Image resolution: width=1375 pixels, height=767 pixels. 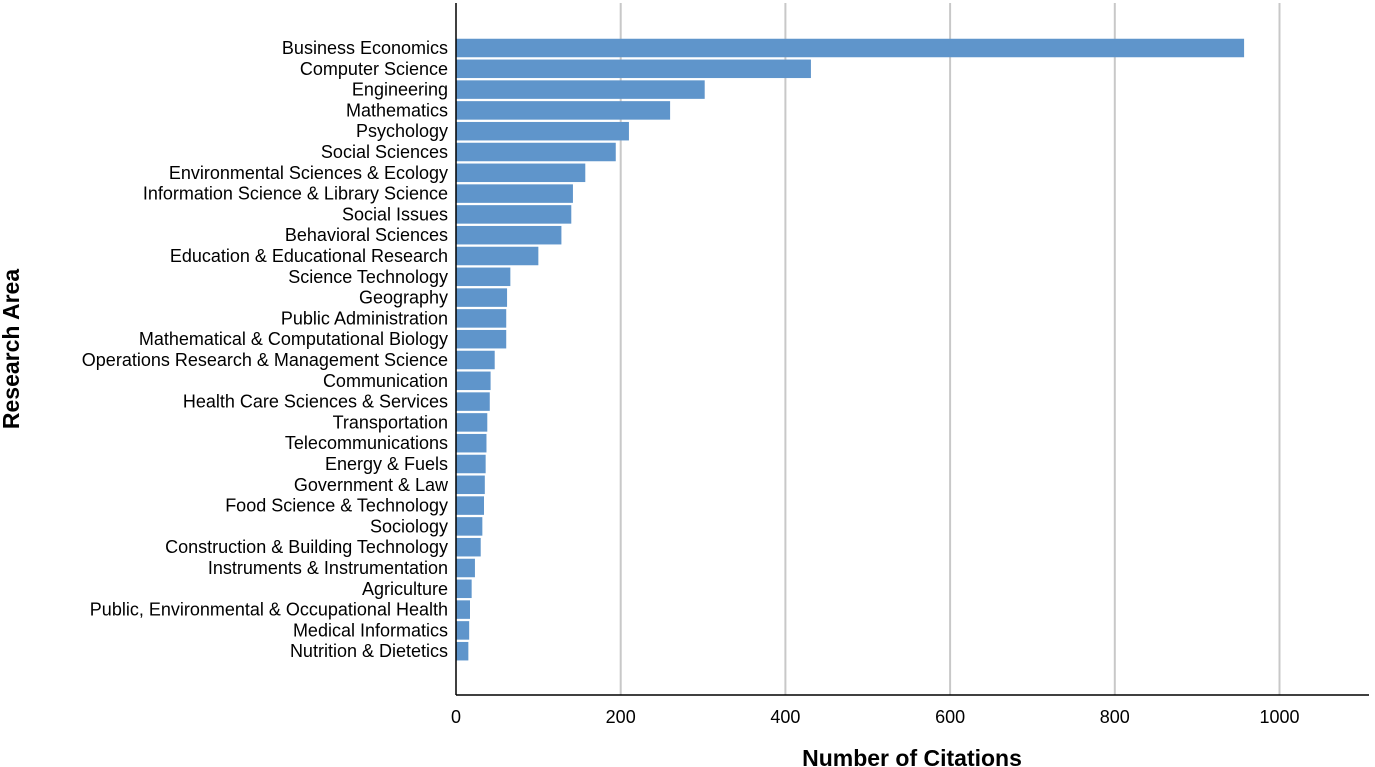 I want to click on category-label: Agriculture, so click(x=405, y=589).